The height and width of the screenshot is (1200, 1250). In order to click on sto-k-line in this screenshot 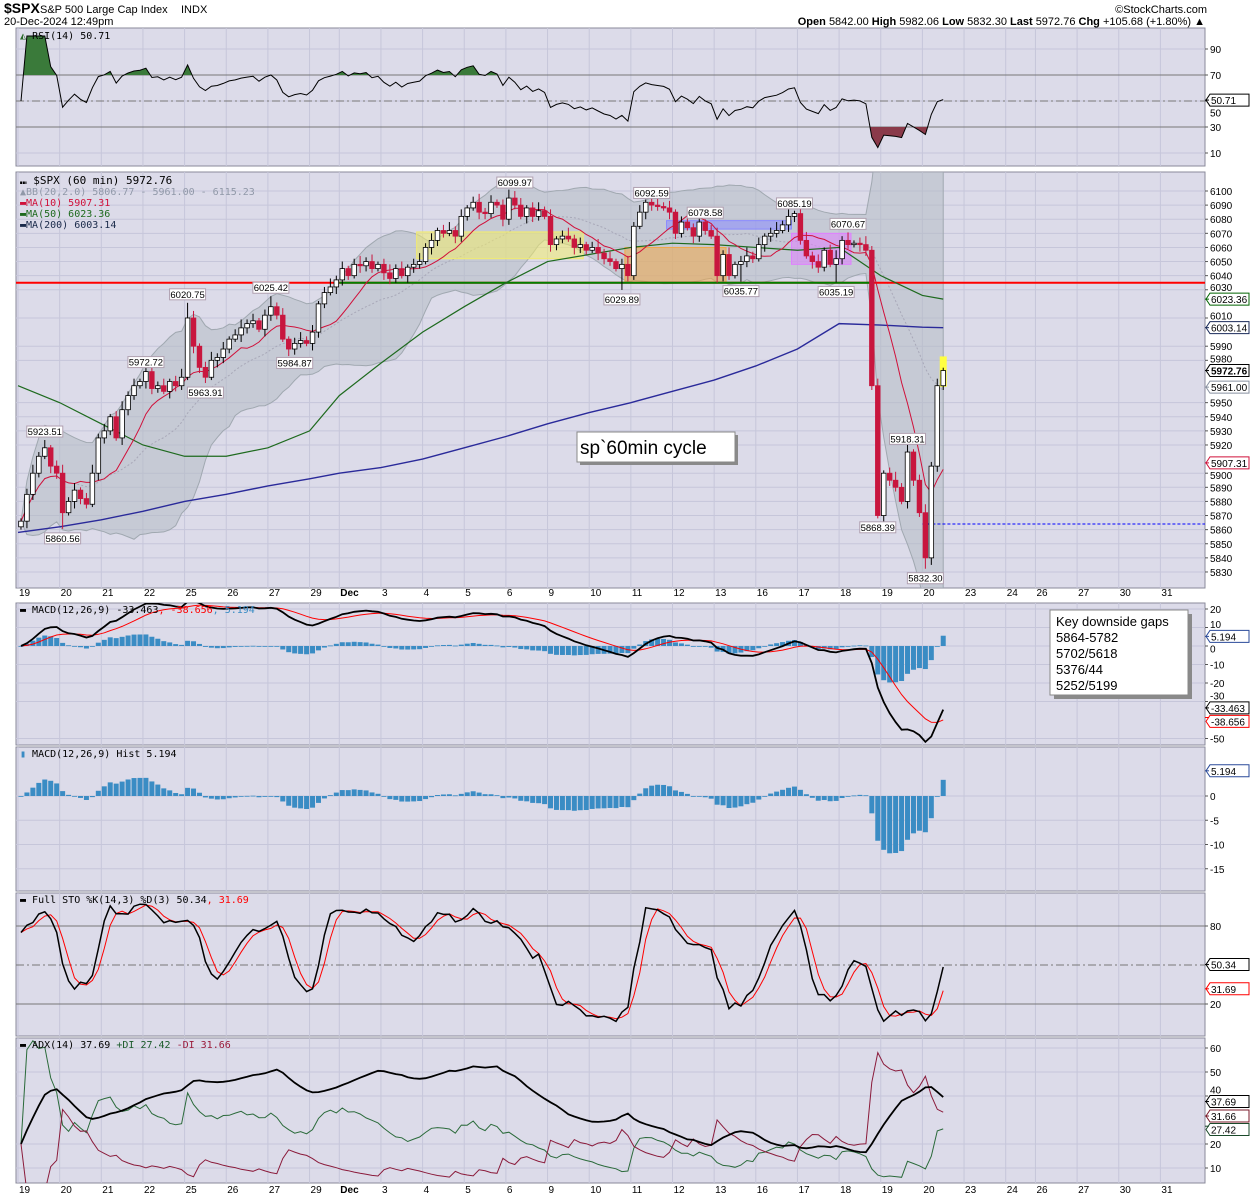, I will do `click(482, 963)`.